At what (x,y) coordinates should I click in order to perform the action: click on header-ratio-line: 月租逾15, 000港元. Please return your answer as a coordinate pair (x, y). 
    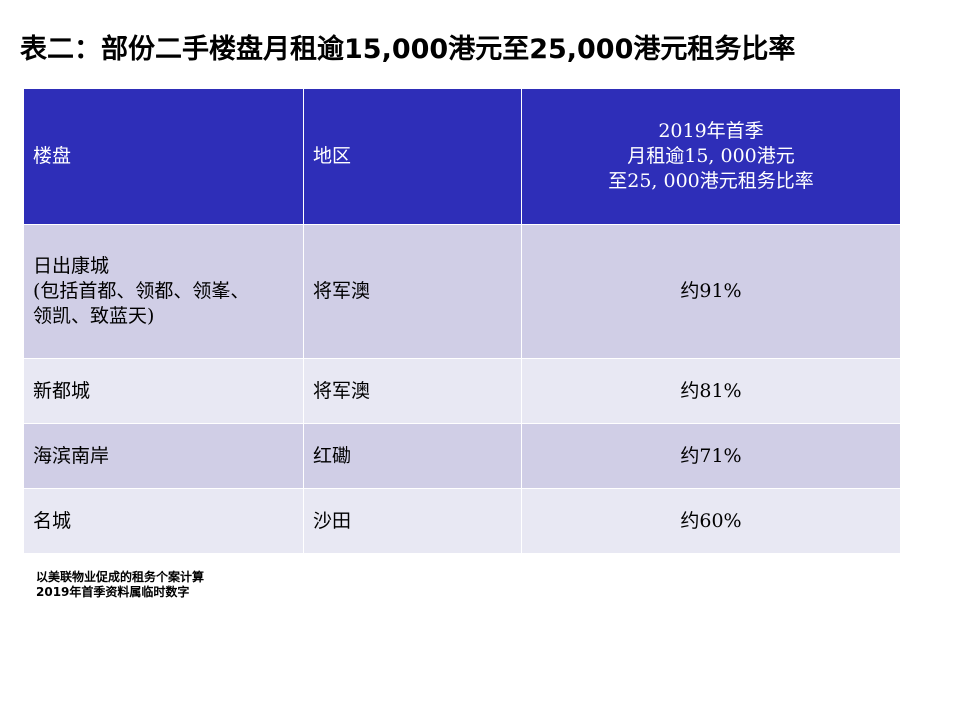
    Looking at the image, I should click on (711, 156).